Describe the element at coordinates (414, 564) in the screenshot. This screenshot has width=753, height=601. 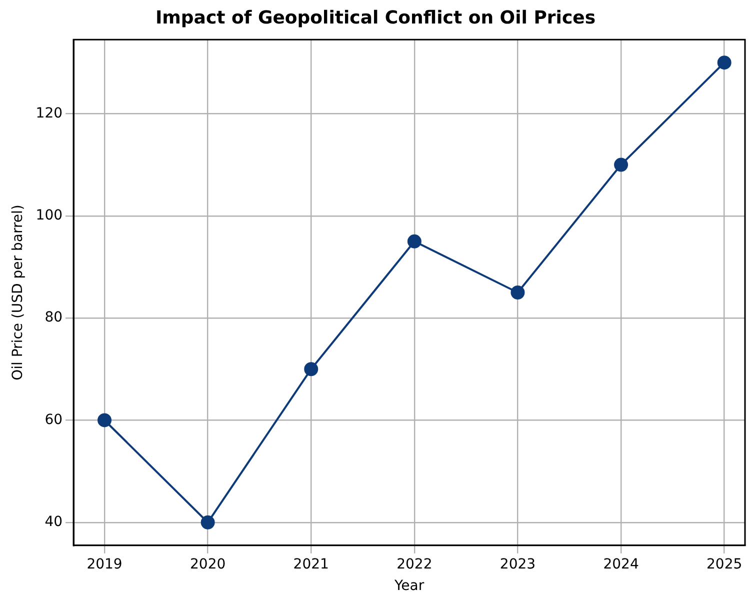
I see `x-tick-label: 2022` at that location.